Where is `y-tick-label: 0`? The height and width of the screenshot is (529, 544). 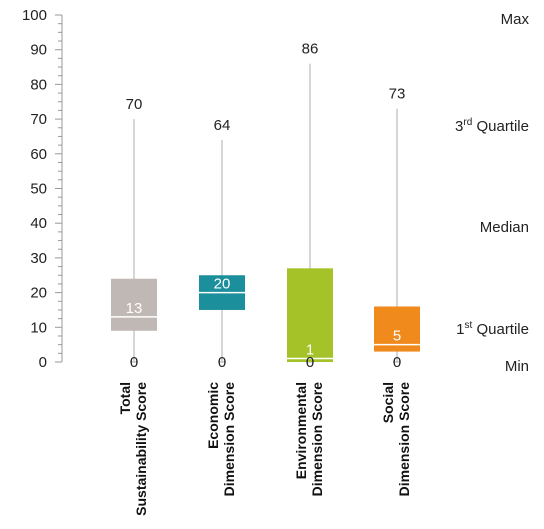 y-tick-label: 0 is located at coordinates (43, 362).